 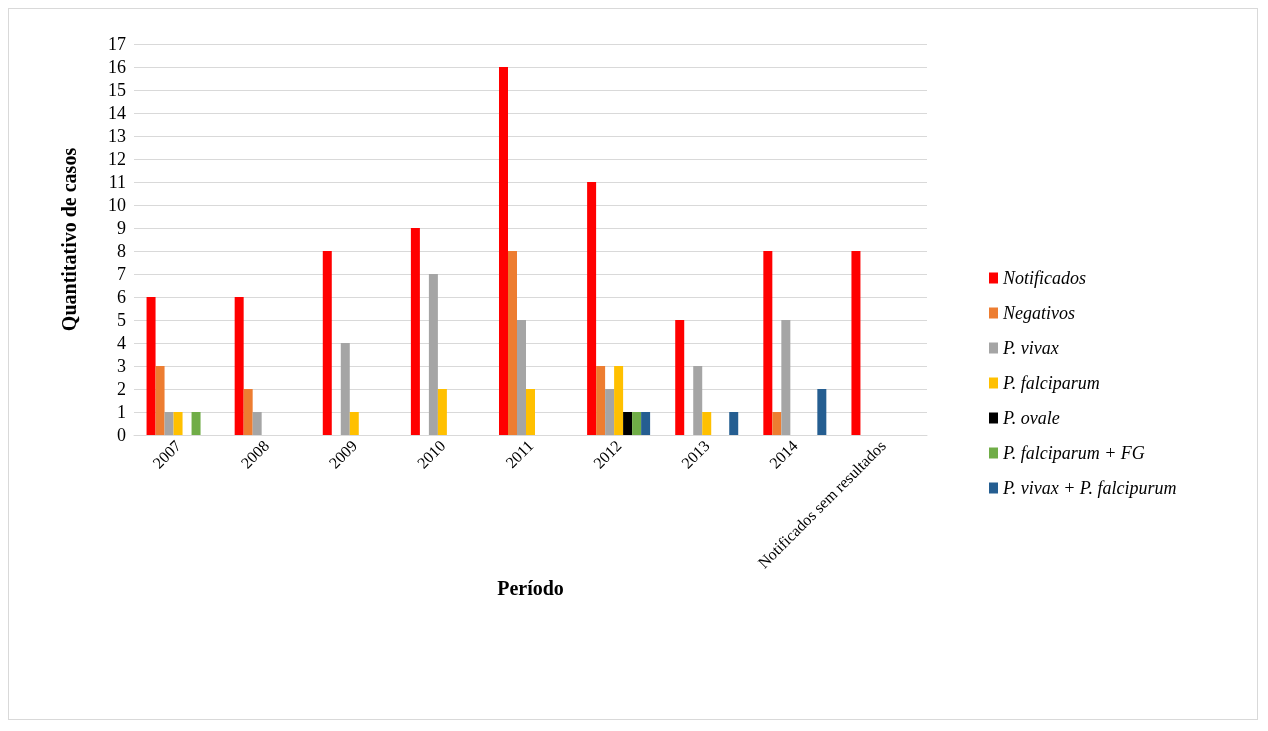 I want to click on y-tick-label: 10, so click(x=117, y=205).